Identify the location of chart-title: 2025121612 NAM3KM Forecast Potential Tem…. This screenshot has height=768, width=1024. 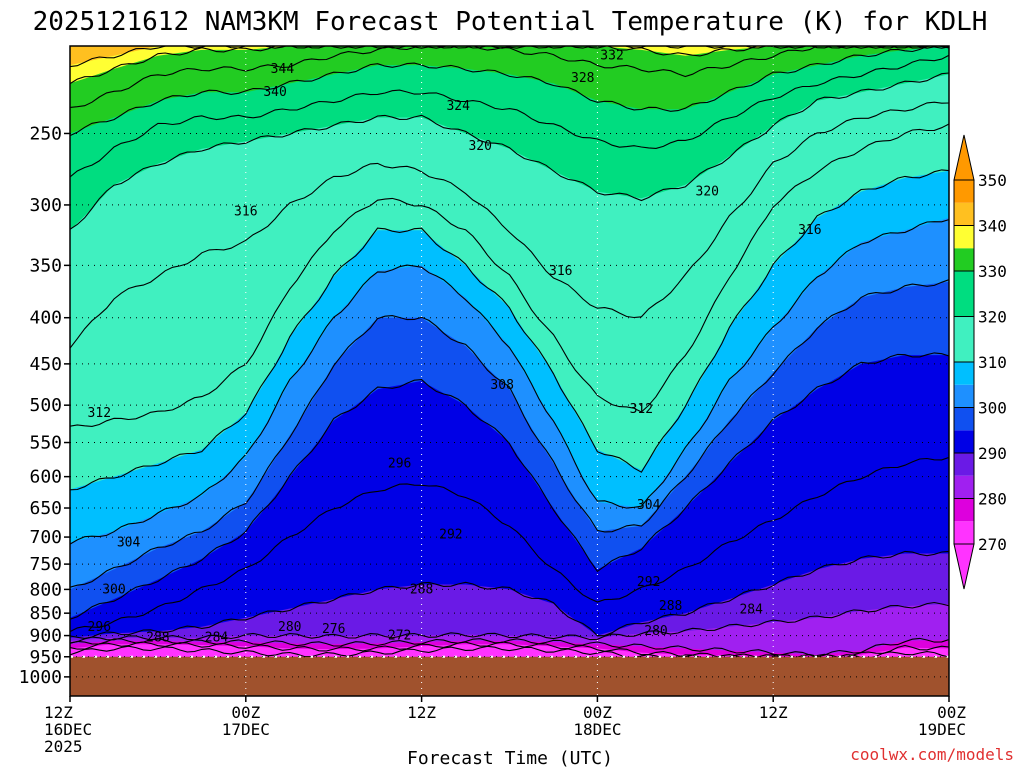
(510, 22).